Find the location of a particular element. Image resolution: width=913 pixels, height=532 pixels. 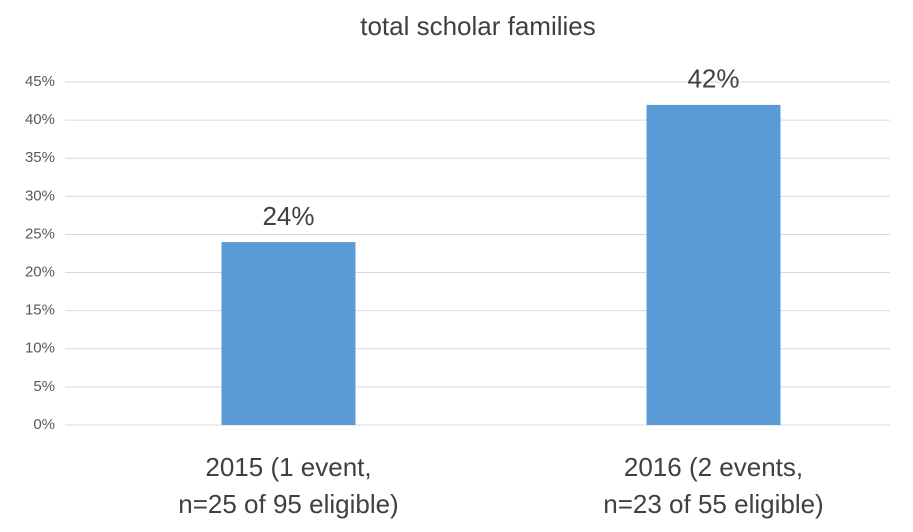

data-label: 42% is located at coordinates (713, 79).